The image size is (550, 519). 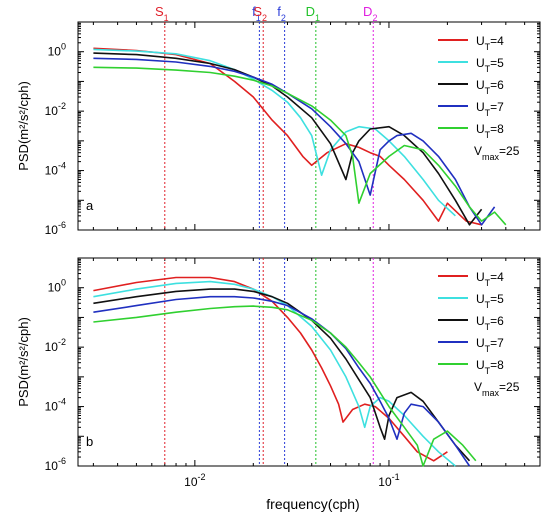 I want to click on frequency-marker-label: D1, so click(x=313, y=13).